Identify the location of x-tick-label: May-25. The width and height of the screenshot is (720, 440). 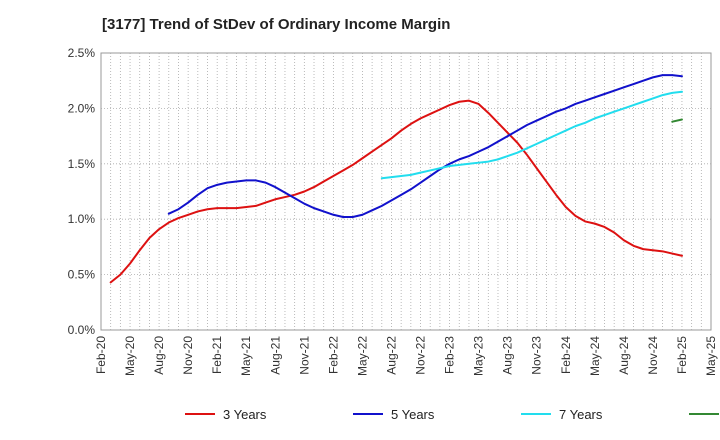
(711, 356).